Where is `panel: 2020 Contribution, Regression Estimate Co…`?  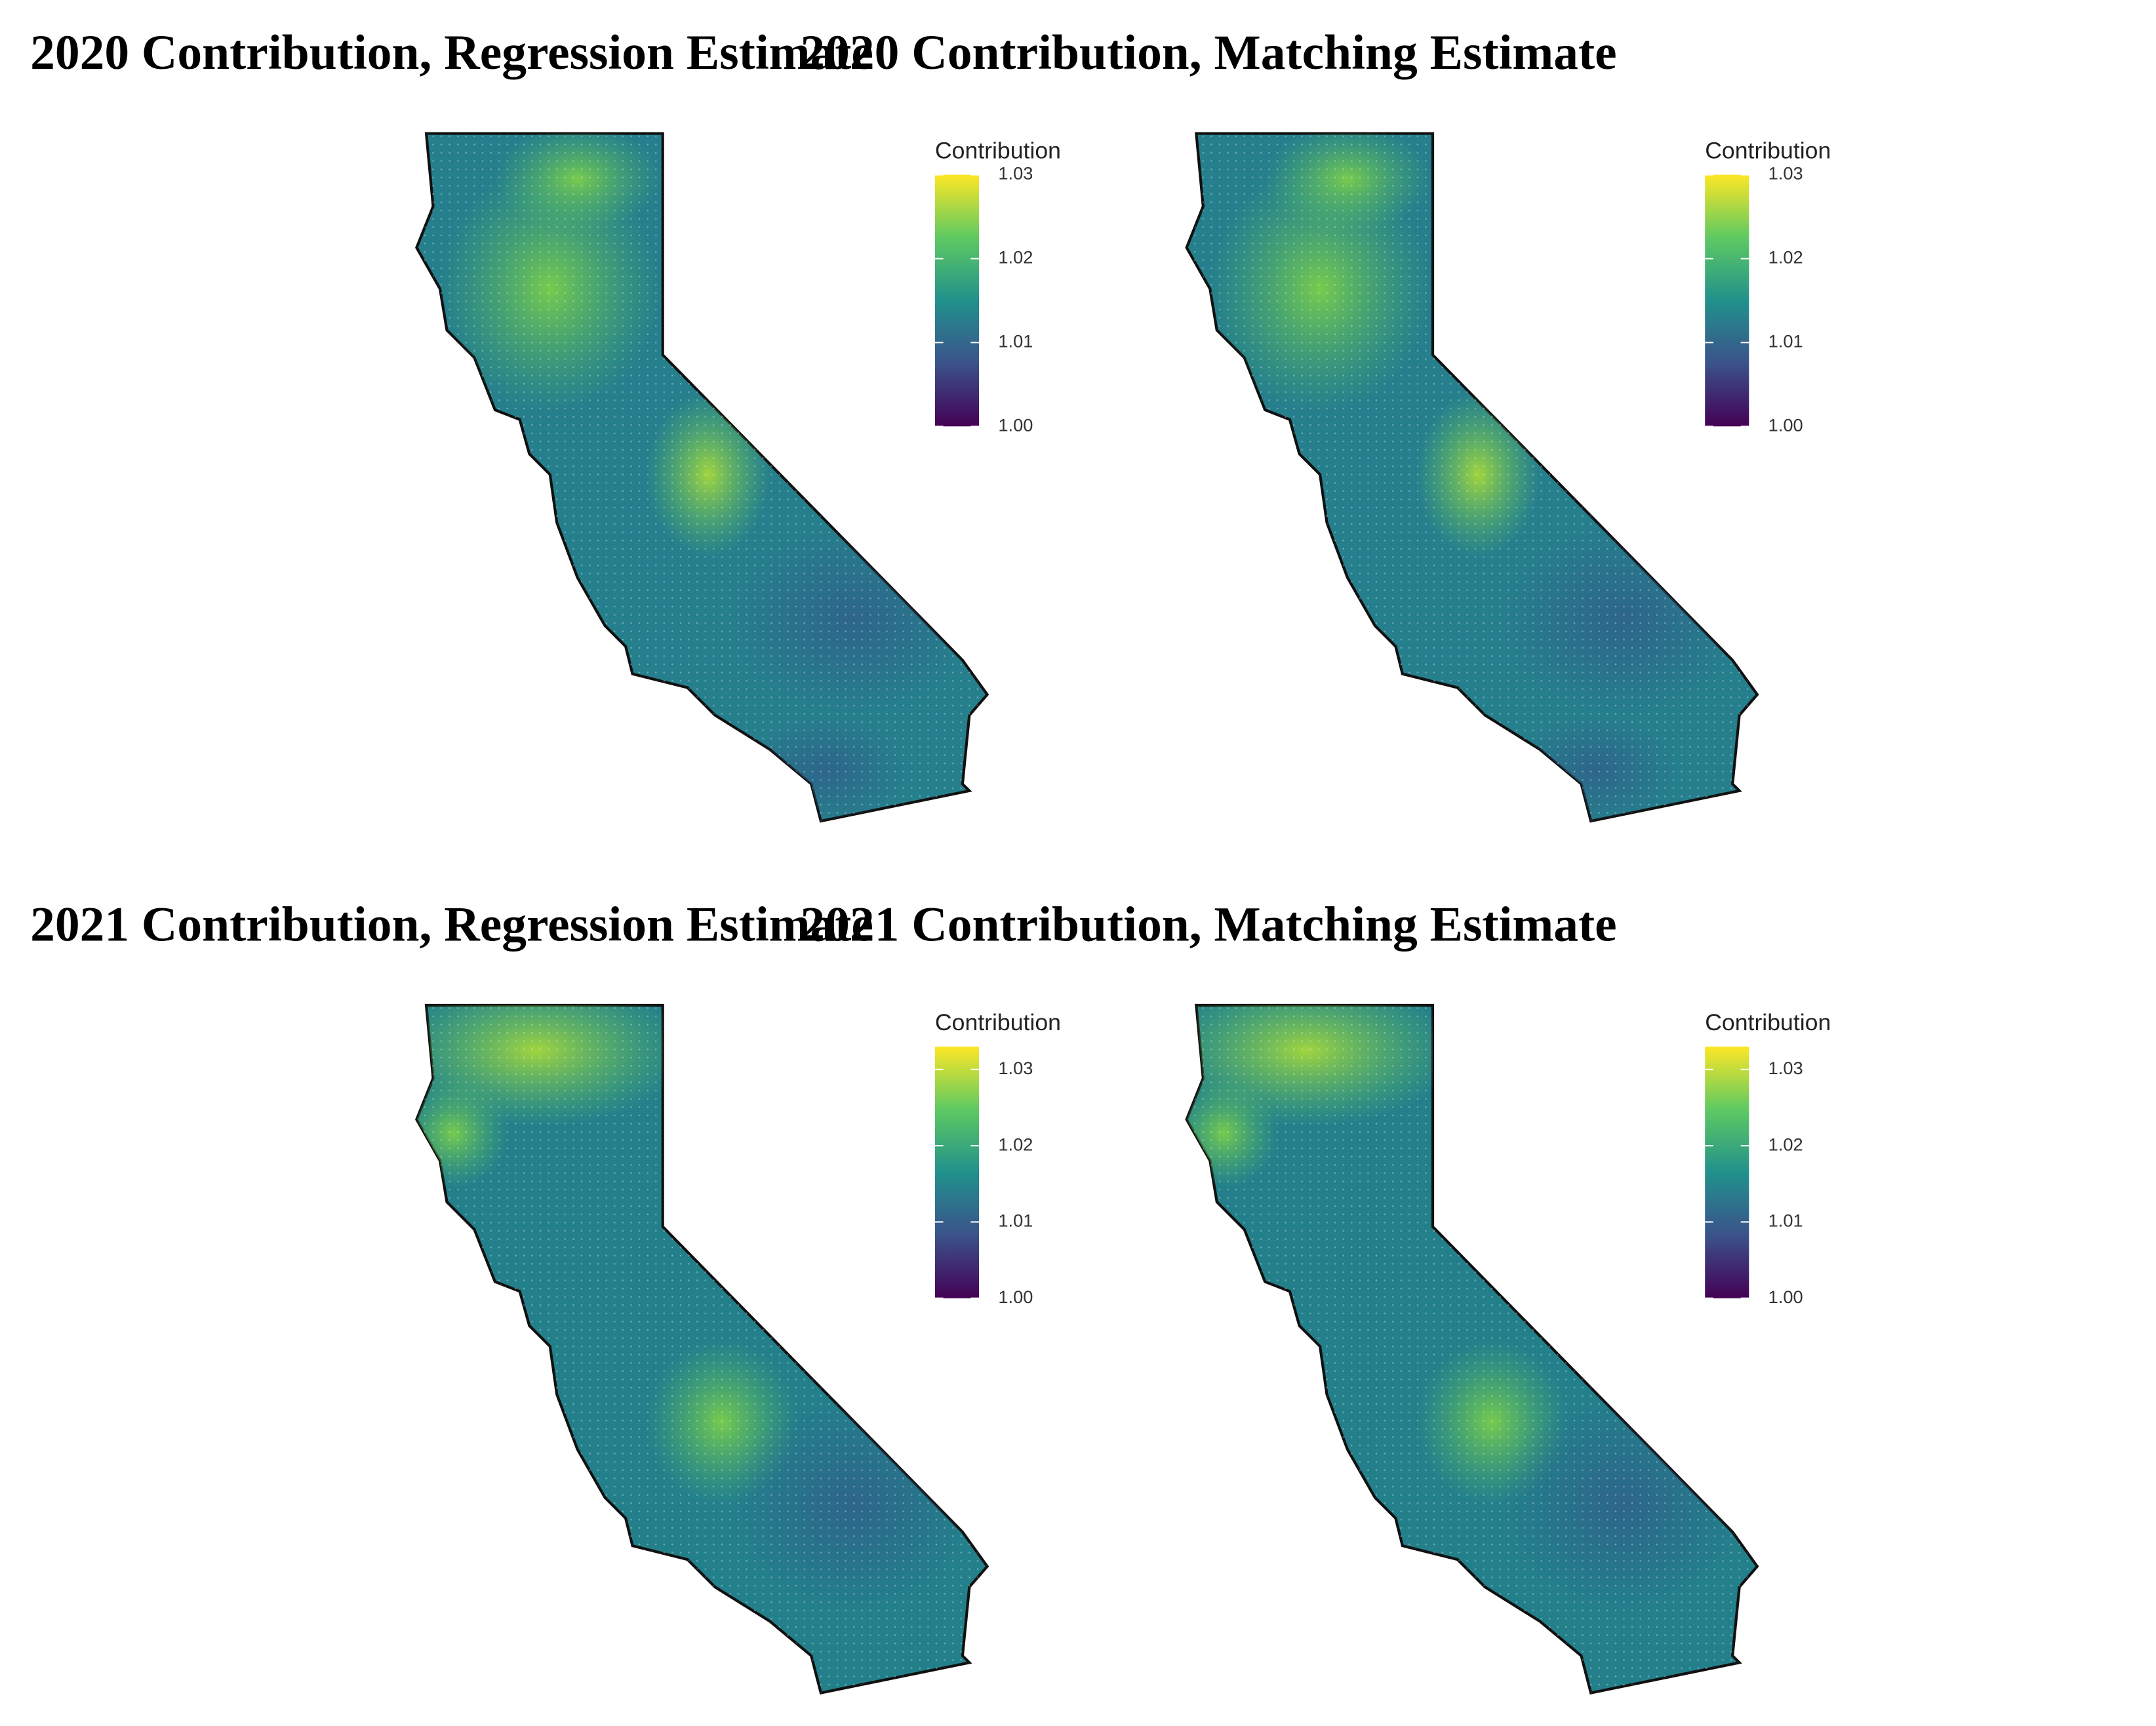
panel: 2020 Contribution, Regression Estimate Co… is located at coordinates (545, 230).